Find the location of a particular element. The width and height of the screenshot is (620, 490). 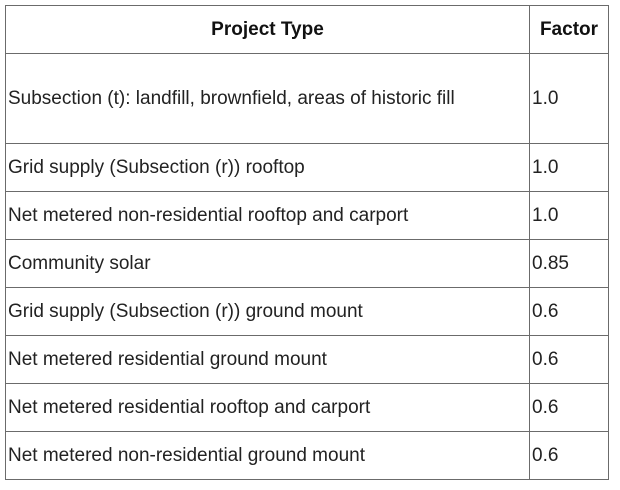

project-type-cell: Net metered non-residential ground mount is located at coordinates (267, 455).